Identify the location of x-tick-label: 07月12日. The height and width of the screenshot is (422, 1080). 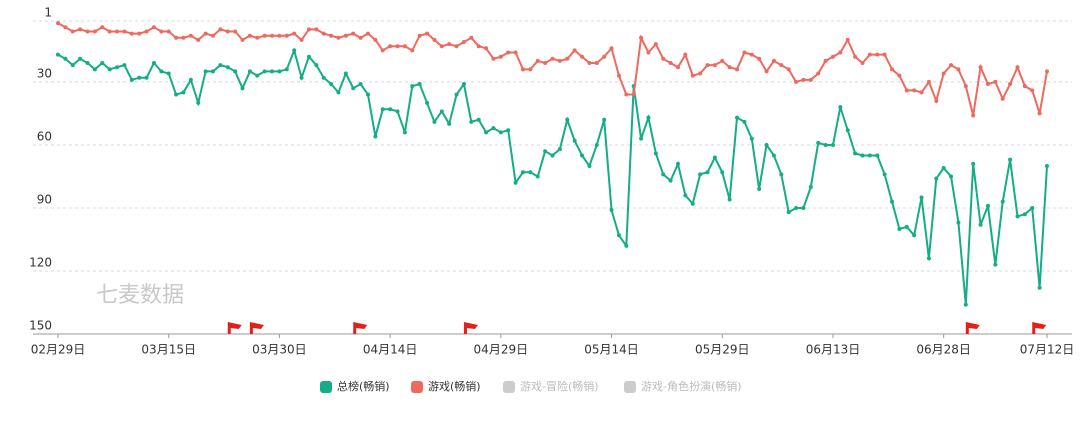
(1047, 350).